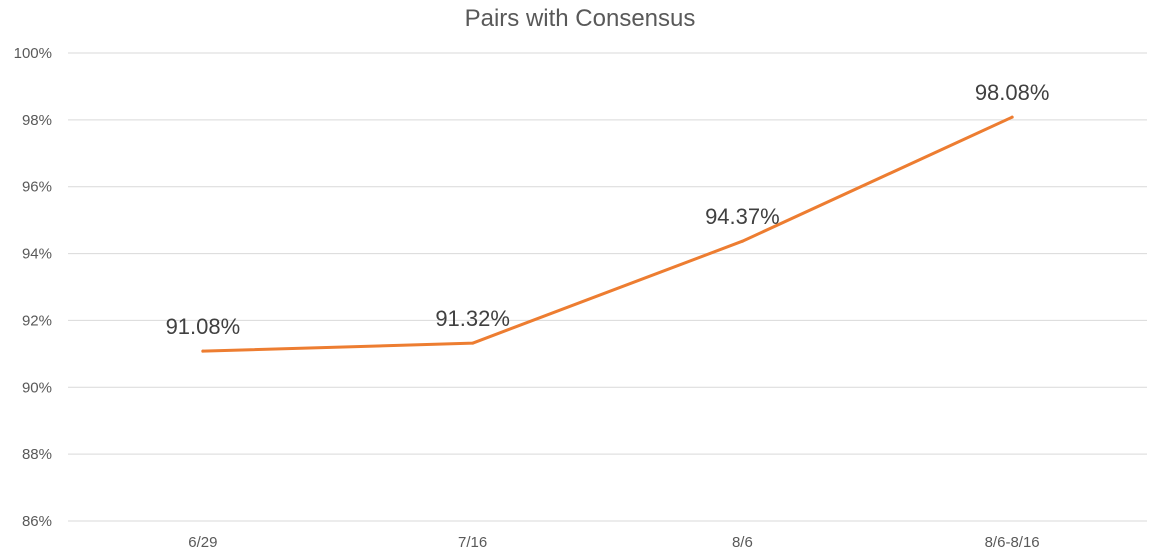  Describe the element at coordinates (33, 287) in the screenshot. I see `y-axis-tick-labels: 86% 88% 90% 92% 94% 96% 98% 100%` at that location.